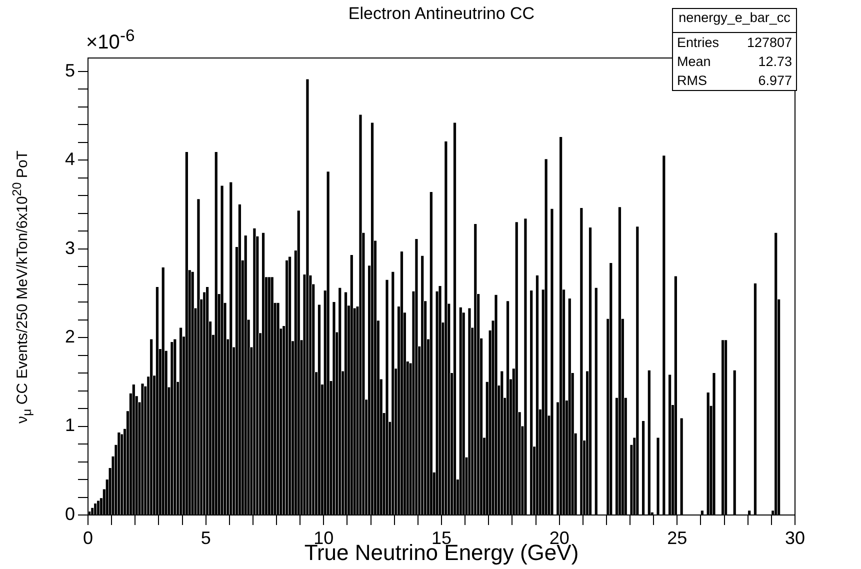 The image size is (861, 569). What do you see at coordinates (69, 159) in the screenshot?
I see `y-tick-label: 4` at bounding box center [69, 159].